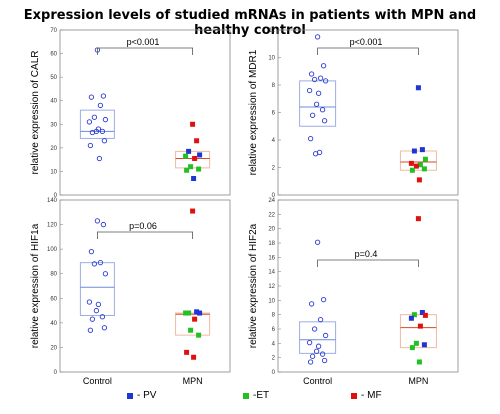 This screenshot has height=414, width=500. I want to click on p-value-label: p=0.06, so click(143, 226).